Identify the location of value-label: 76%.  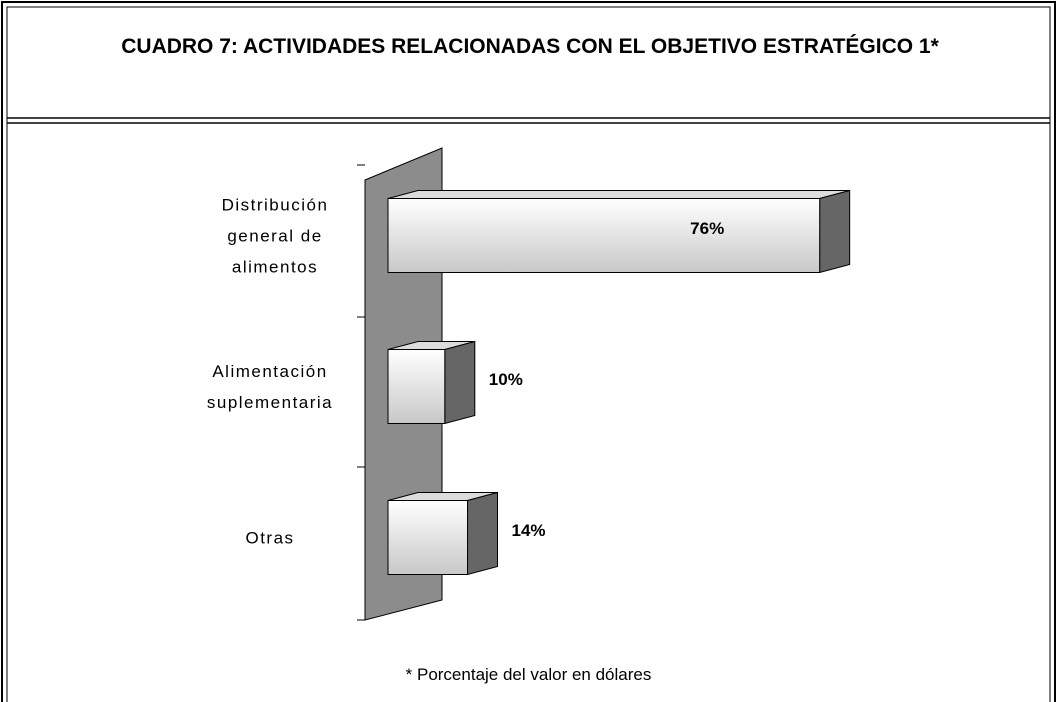
(707, 228).